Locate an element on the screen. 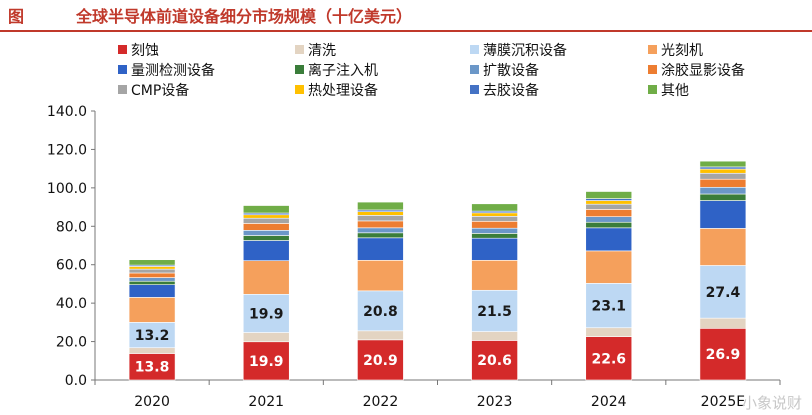 Image resolution: width=812 pixels, height=415 pixels. y-tick-label: 100.0 is located at coordinates (67, 189).